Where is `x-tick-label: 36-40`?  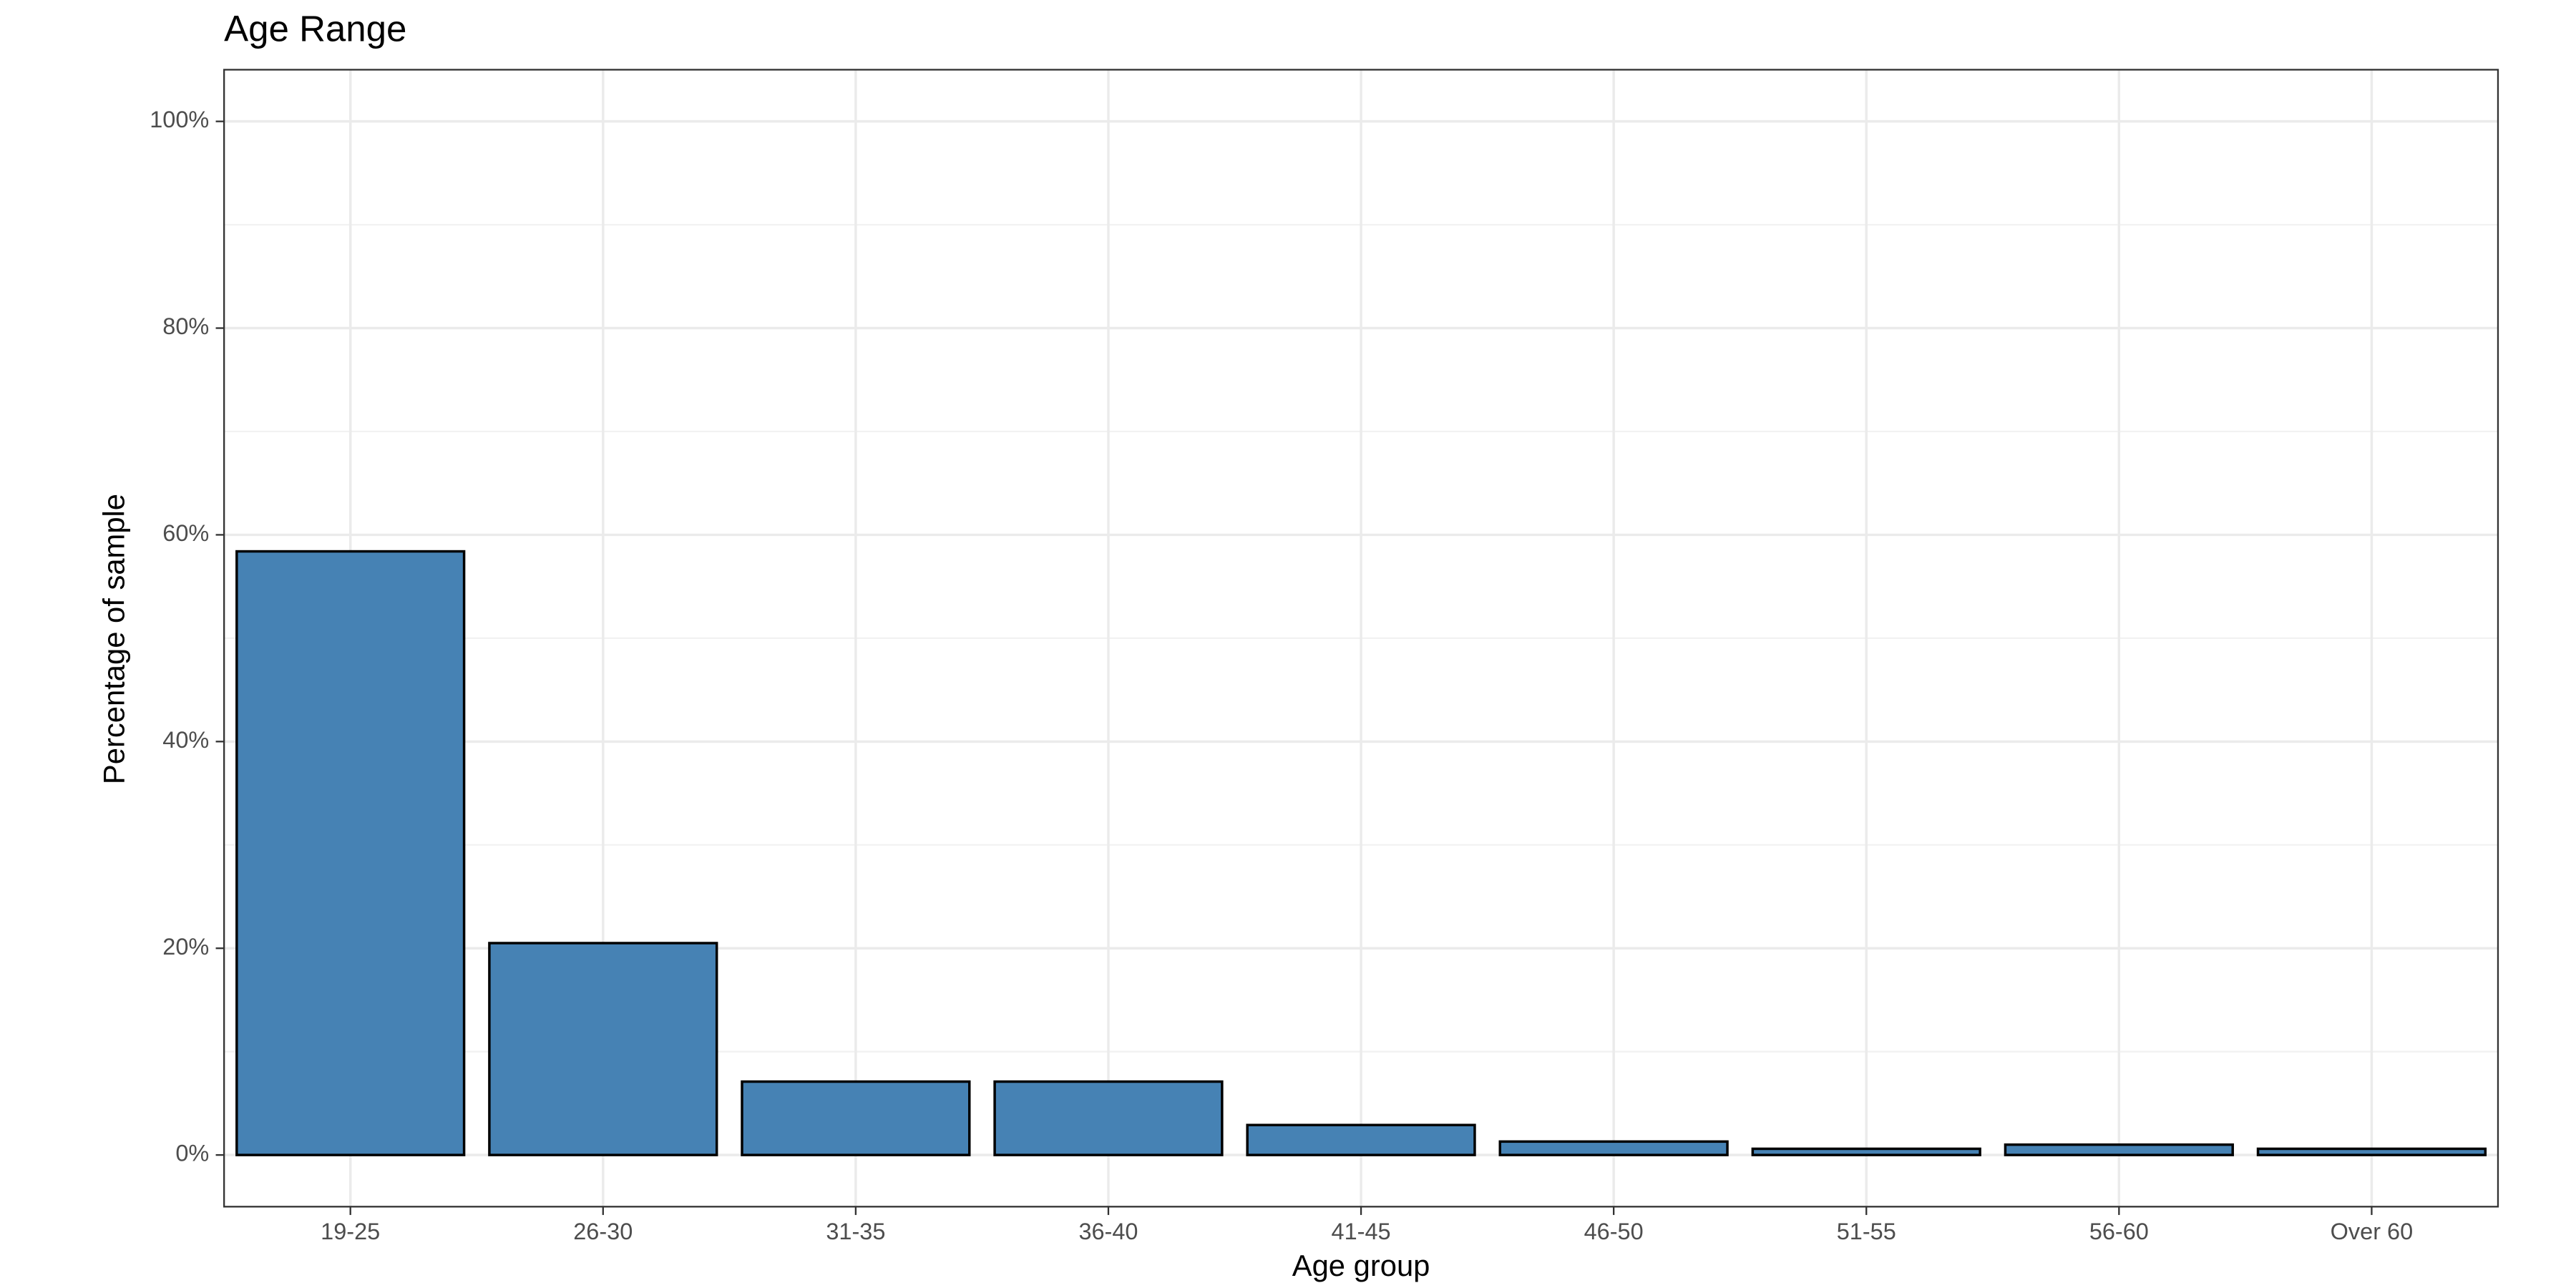
x-tick-label: 36-40 is located at coordinates (1108, 1231).